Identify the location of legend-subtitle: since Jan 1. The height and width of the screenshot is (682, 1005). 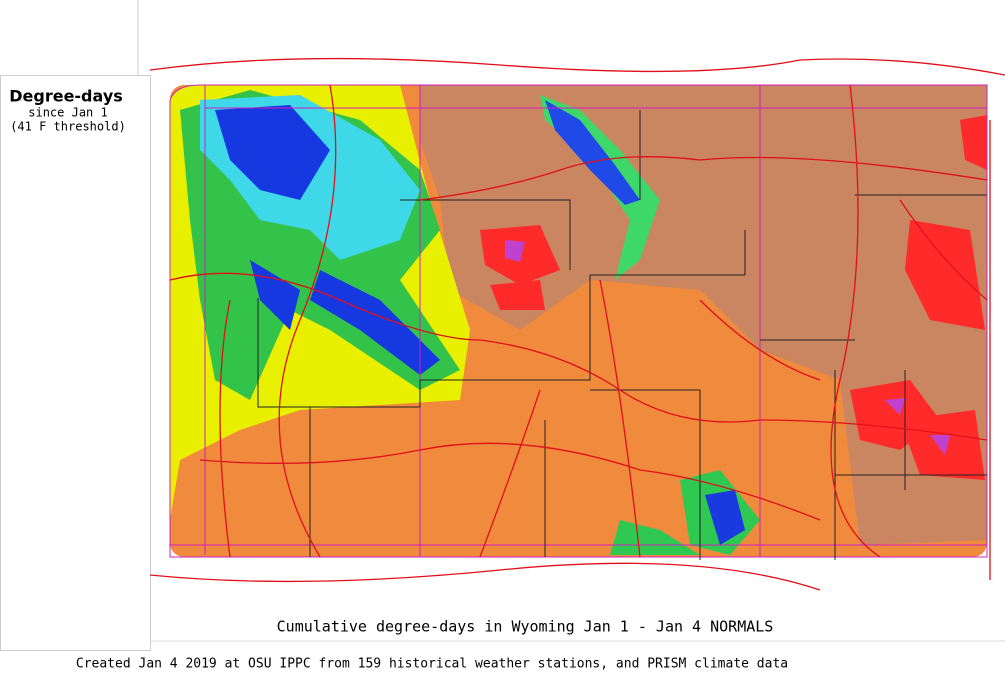
(67, 113).